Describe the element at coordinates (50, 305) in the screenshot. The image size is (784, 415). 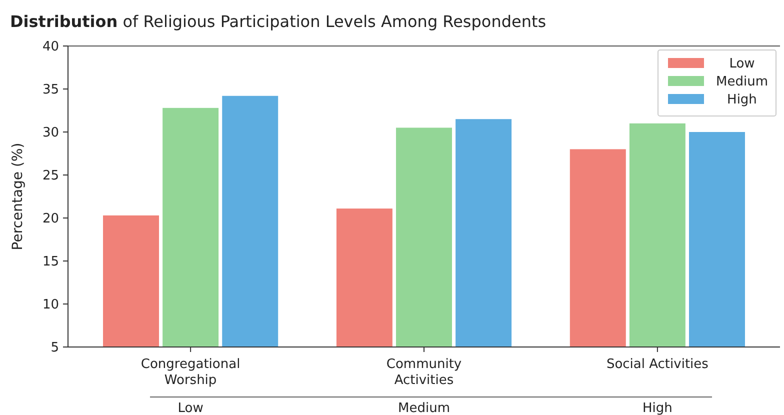
I see `y-tick-label: 10` at that location.